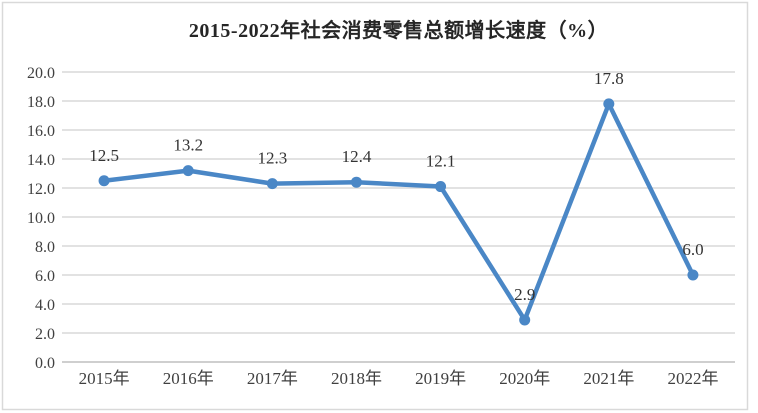  What do you see at coordinates (104, 378) in the screenshot?
I see `x-tick-label: 2015年` at bounding box center [104, 378].